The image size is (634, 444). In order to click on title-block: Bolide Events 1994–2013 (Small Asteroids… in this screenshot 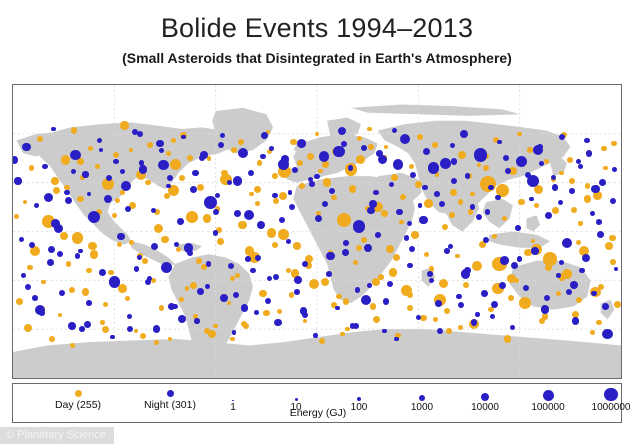, I will do `click(317, 33)`.